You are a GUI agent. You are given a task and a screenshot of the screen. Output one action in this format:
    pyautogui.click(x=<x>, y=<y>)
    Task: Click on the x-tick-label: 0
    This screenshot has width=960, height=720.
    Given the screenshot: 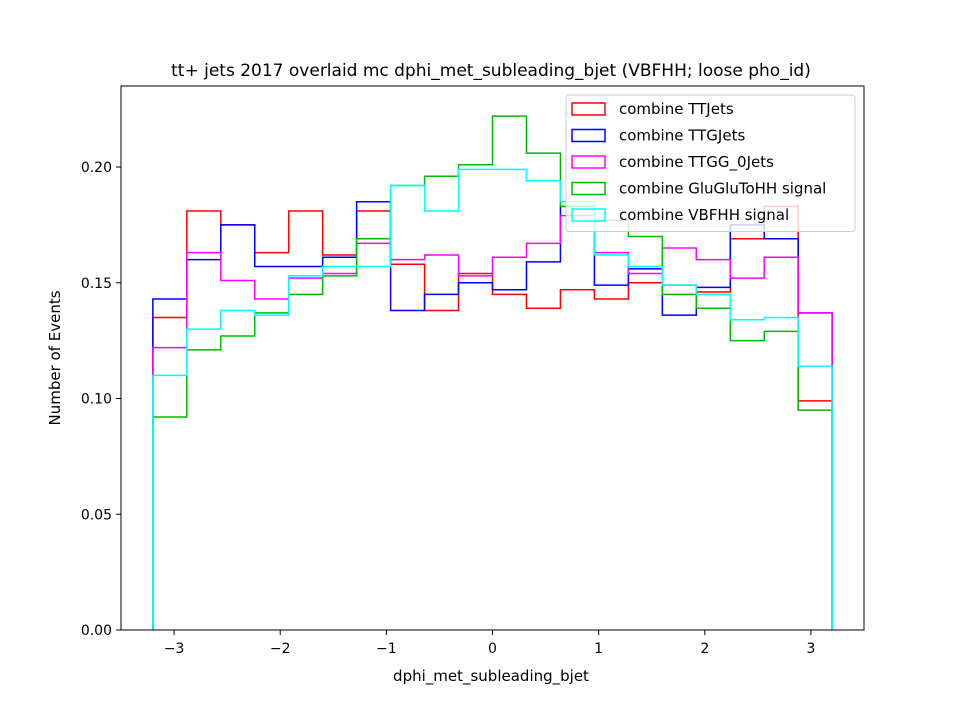 What is the action you would take?
    pyautogui.click(x=492, y=649)
    